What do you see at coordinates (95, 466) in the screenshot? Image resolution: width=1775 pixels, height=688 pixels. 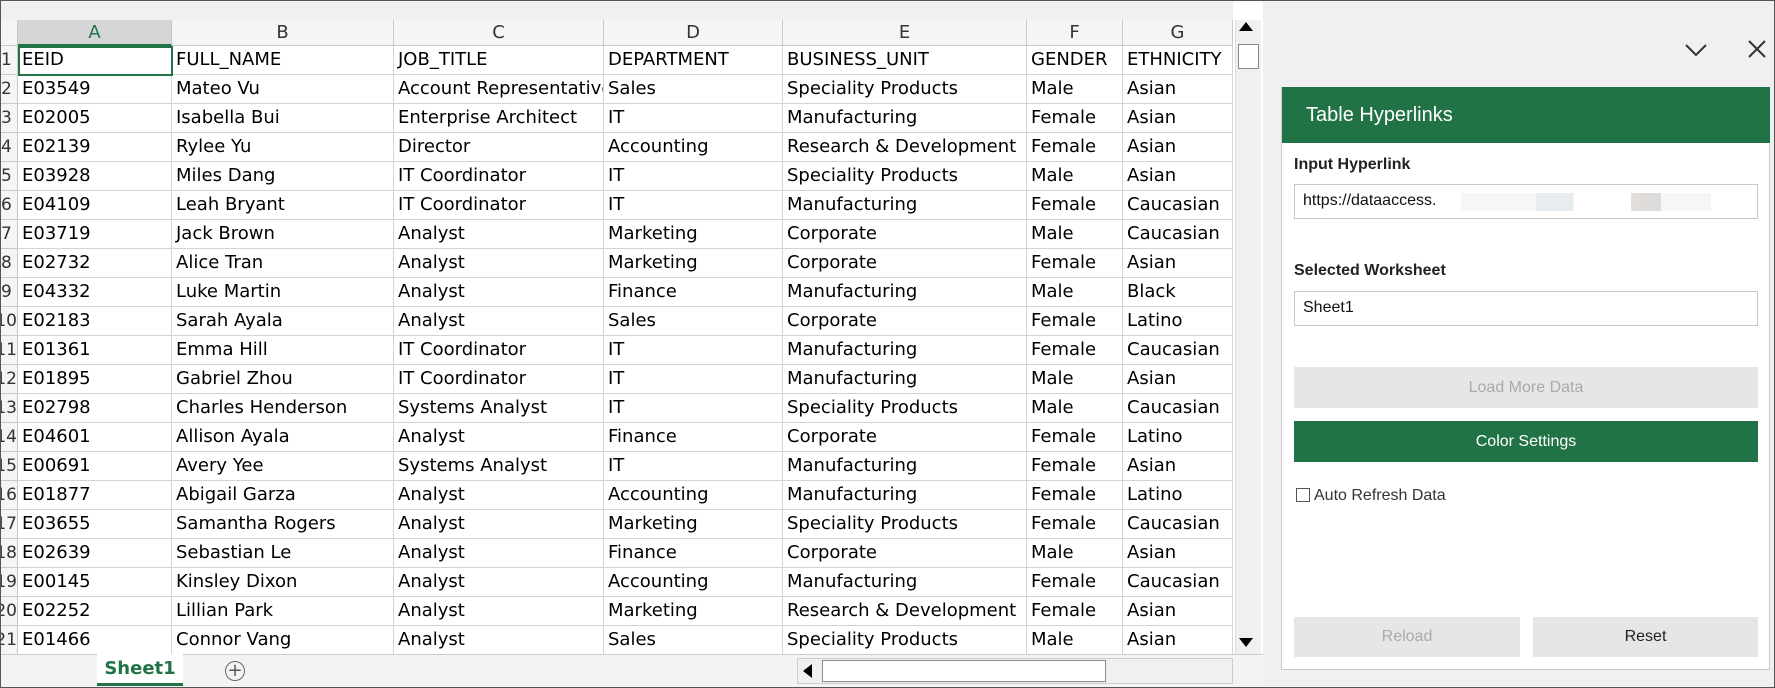 I see `cell: E00691` at bounding box center [95, 466].